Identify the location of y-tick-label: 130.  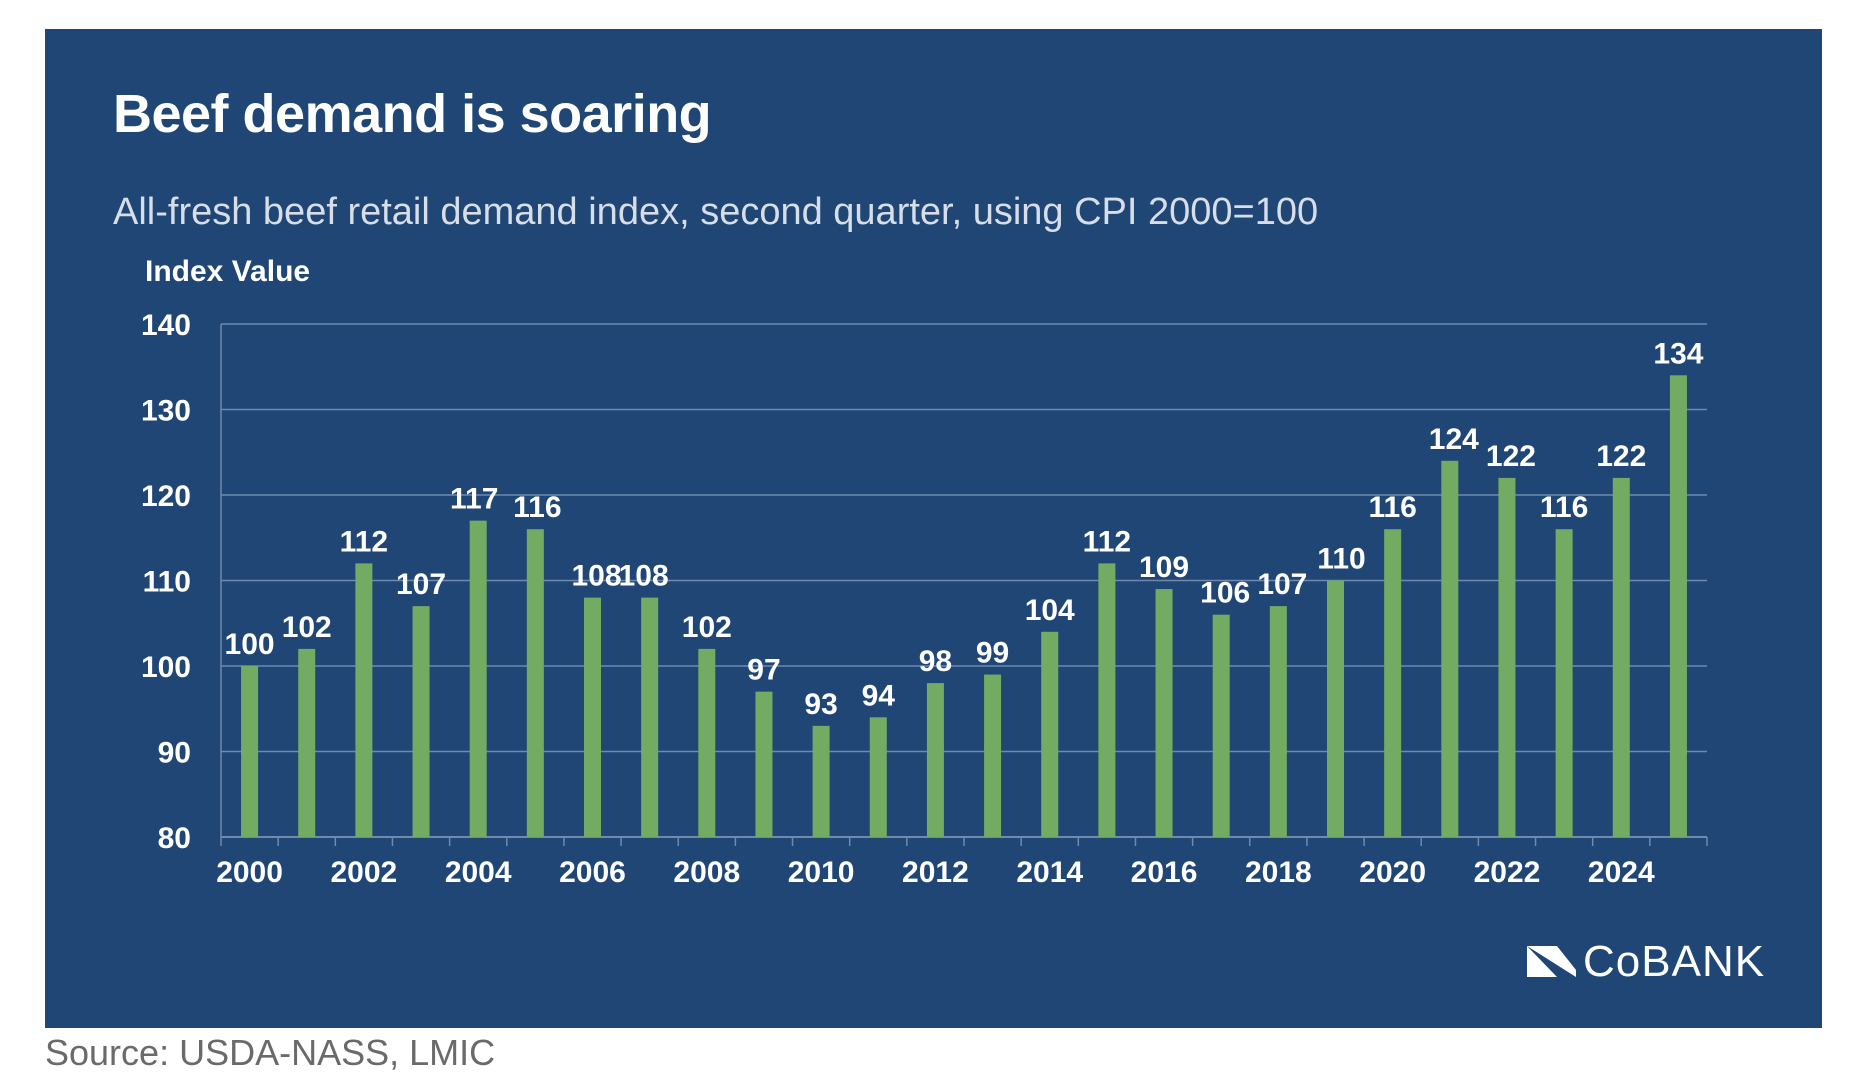
(166, 411).